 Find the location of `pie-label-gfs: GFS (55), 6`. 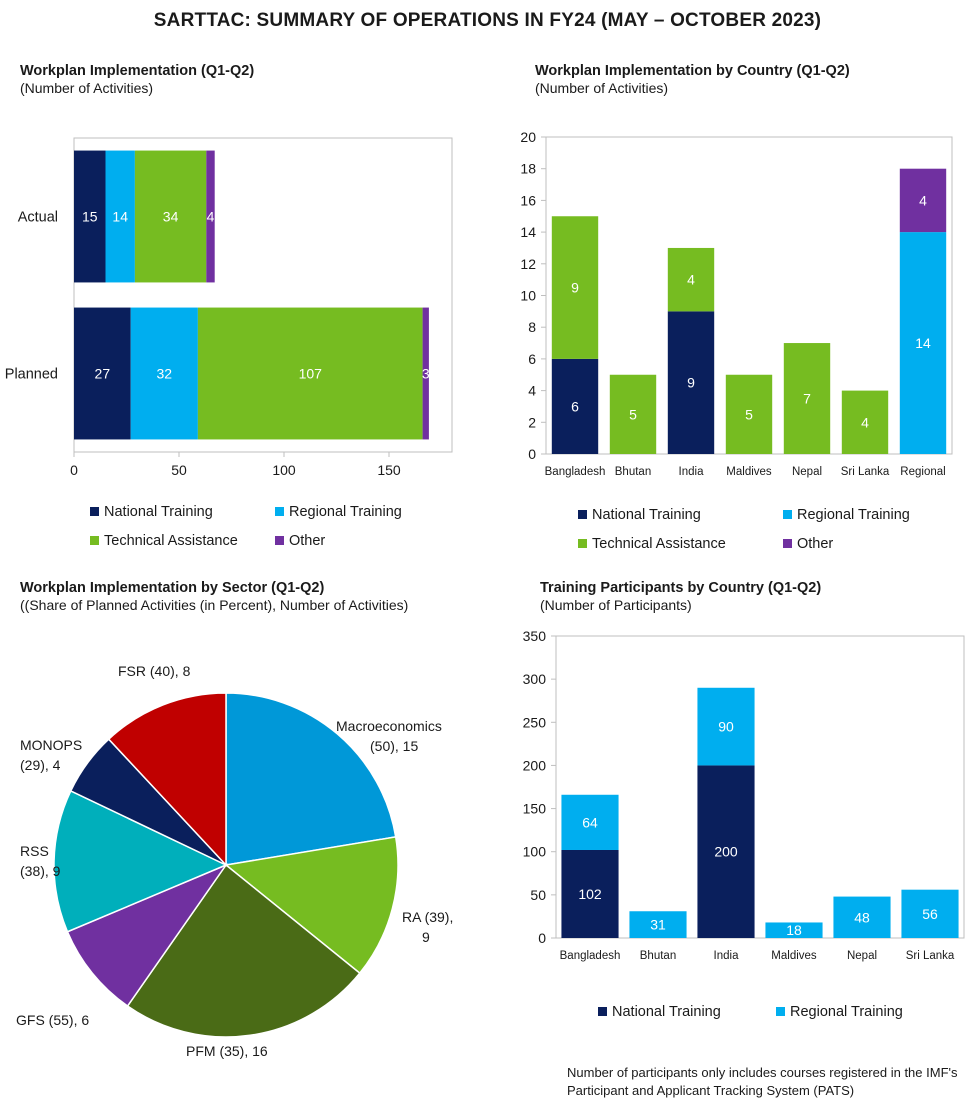

pie-label-gfs: GFS (55), 6 is located at coordinates (52, 1020).